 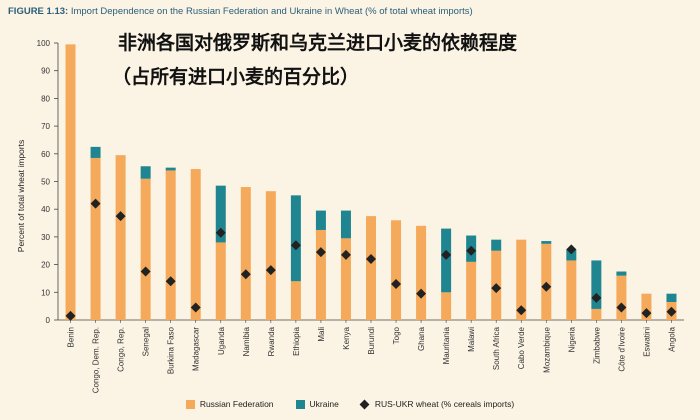 I want to click on legend-diamond-marker, so click(x=364, y=404).